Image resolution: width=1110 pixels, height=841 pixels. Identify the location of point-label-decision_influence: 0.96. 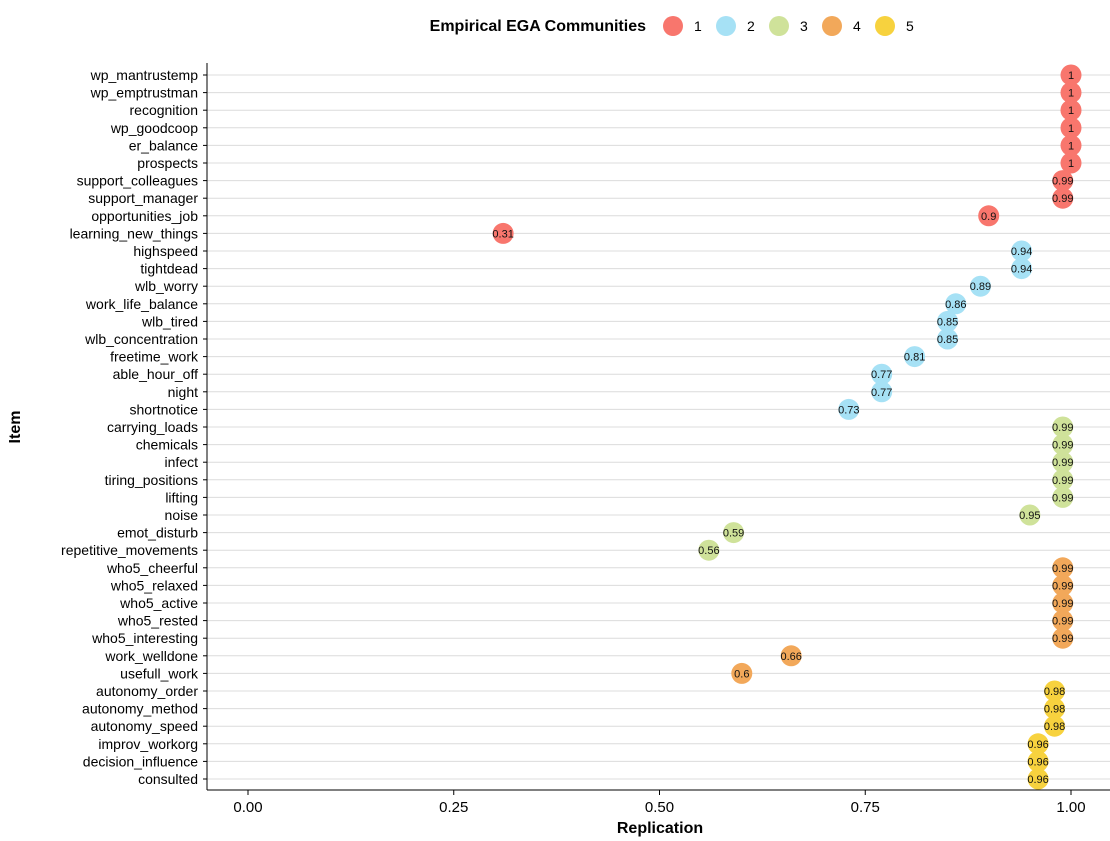
(1037, 762).